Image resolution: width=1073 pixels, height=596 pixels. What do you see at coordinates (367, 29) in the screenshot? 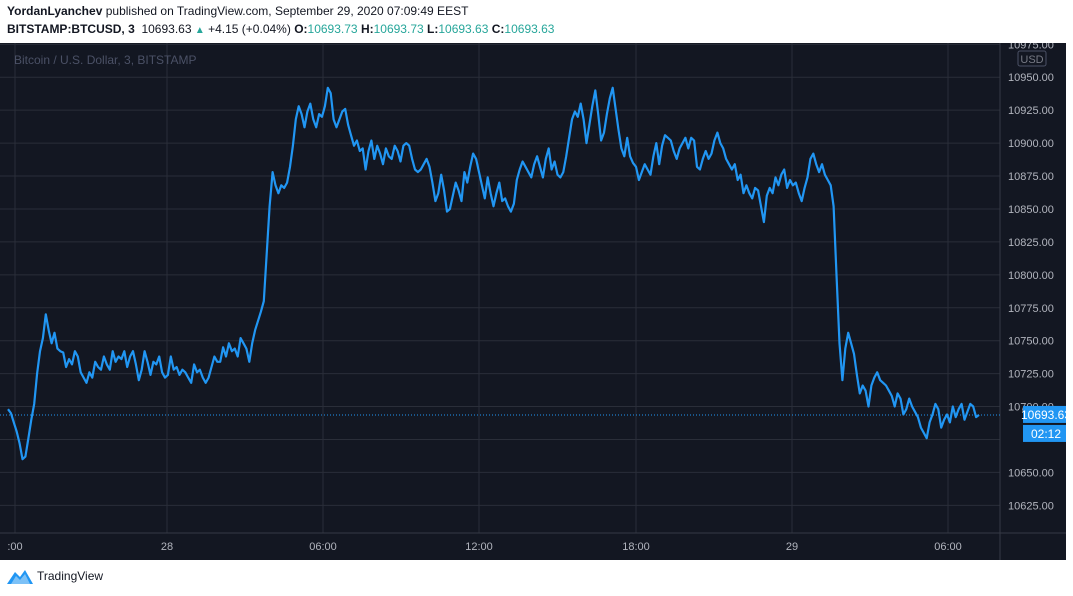
I see `high-label: H:` at bounding box center [367, 29].